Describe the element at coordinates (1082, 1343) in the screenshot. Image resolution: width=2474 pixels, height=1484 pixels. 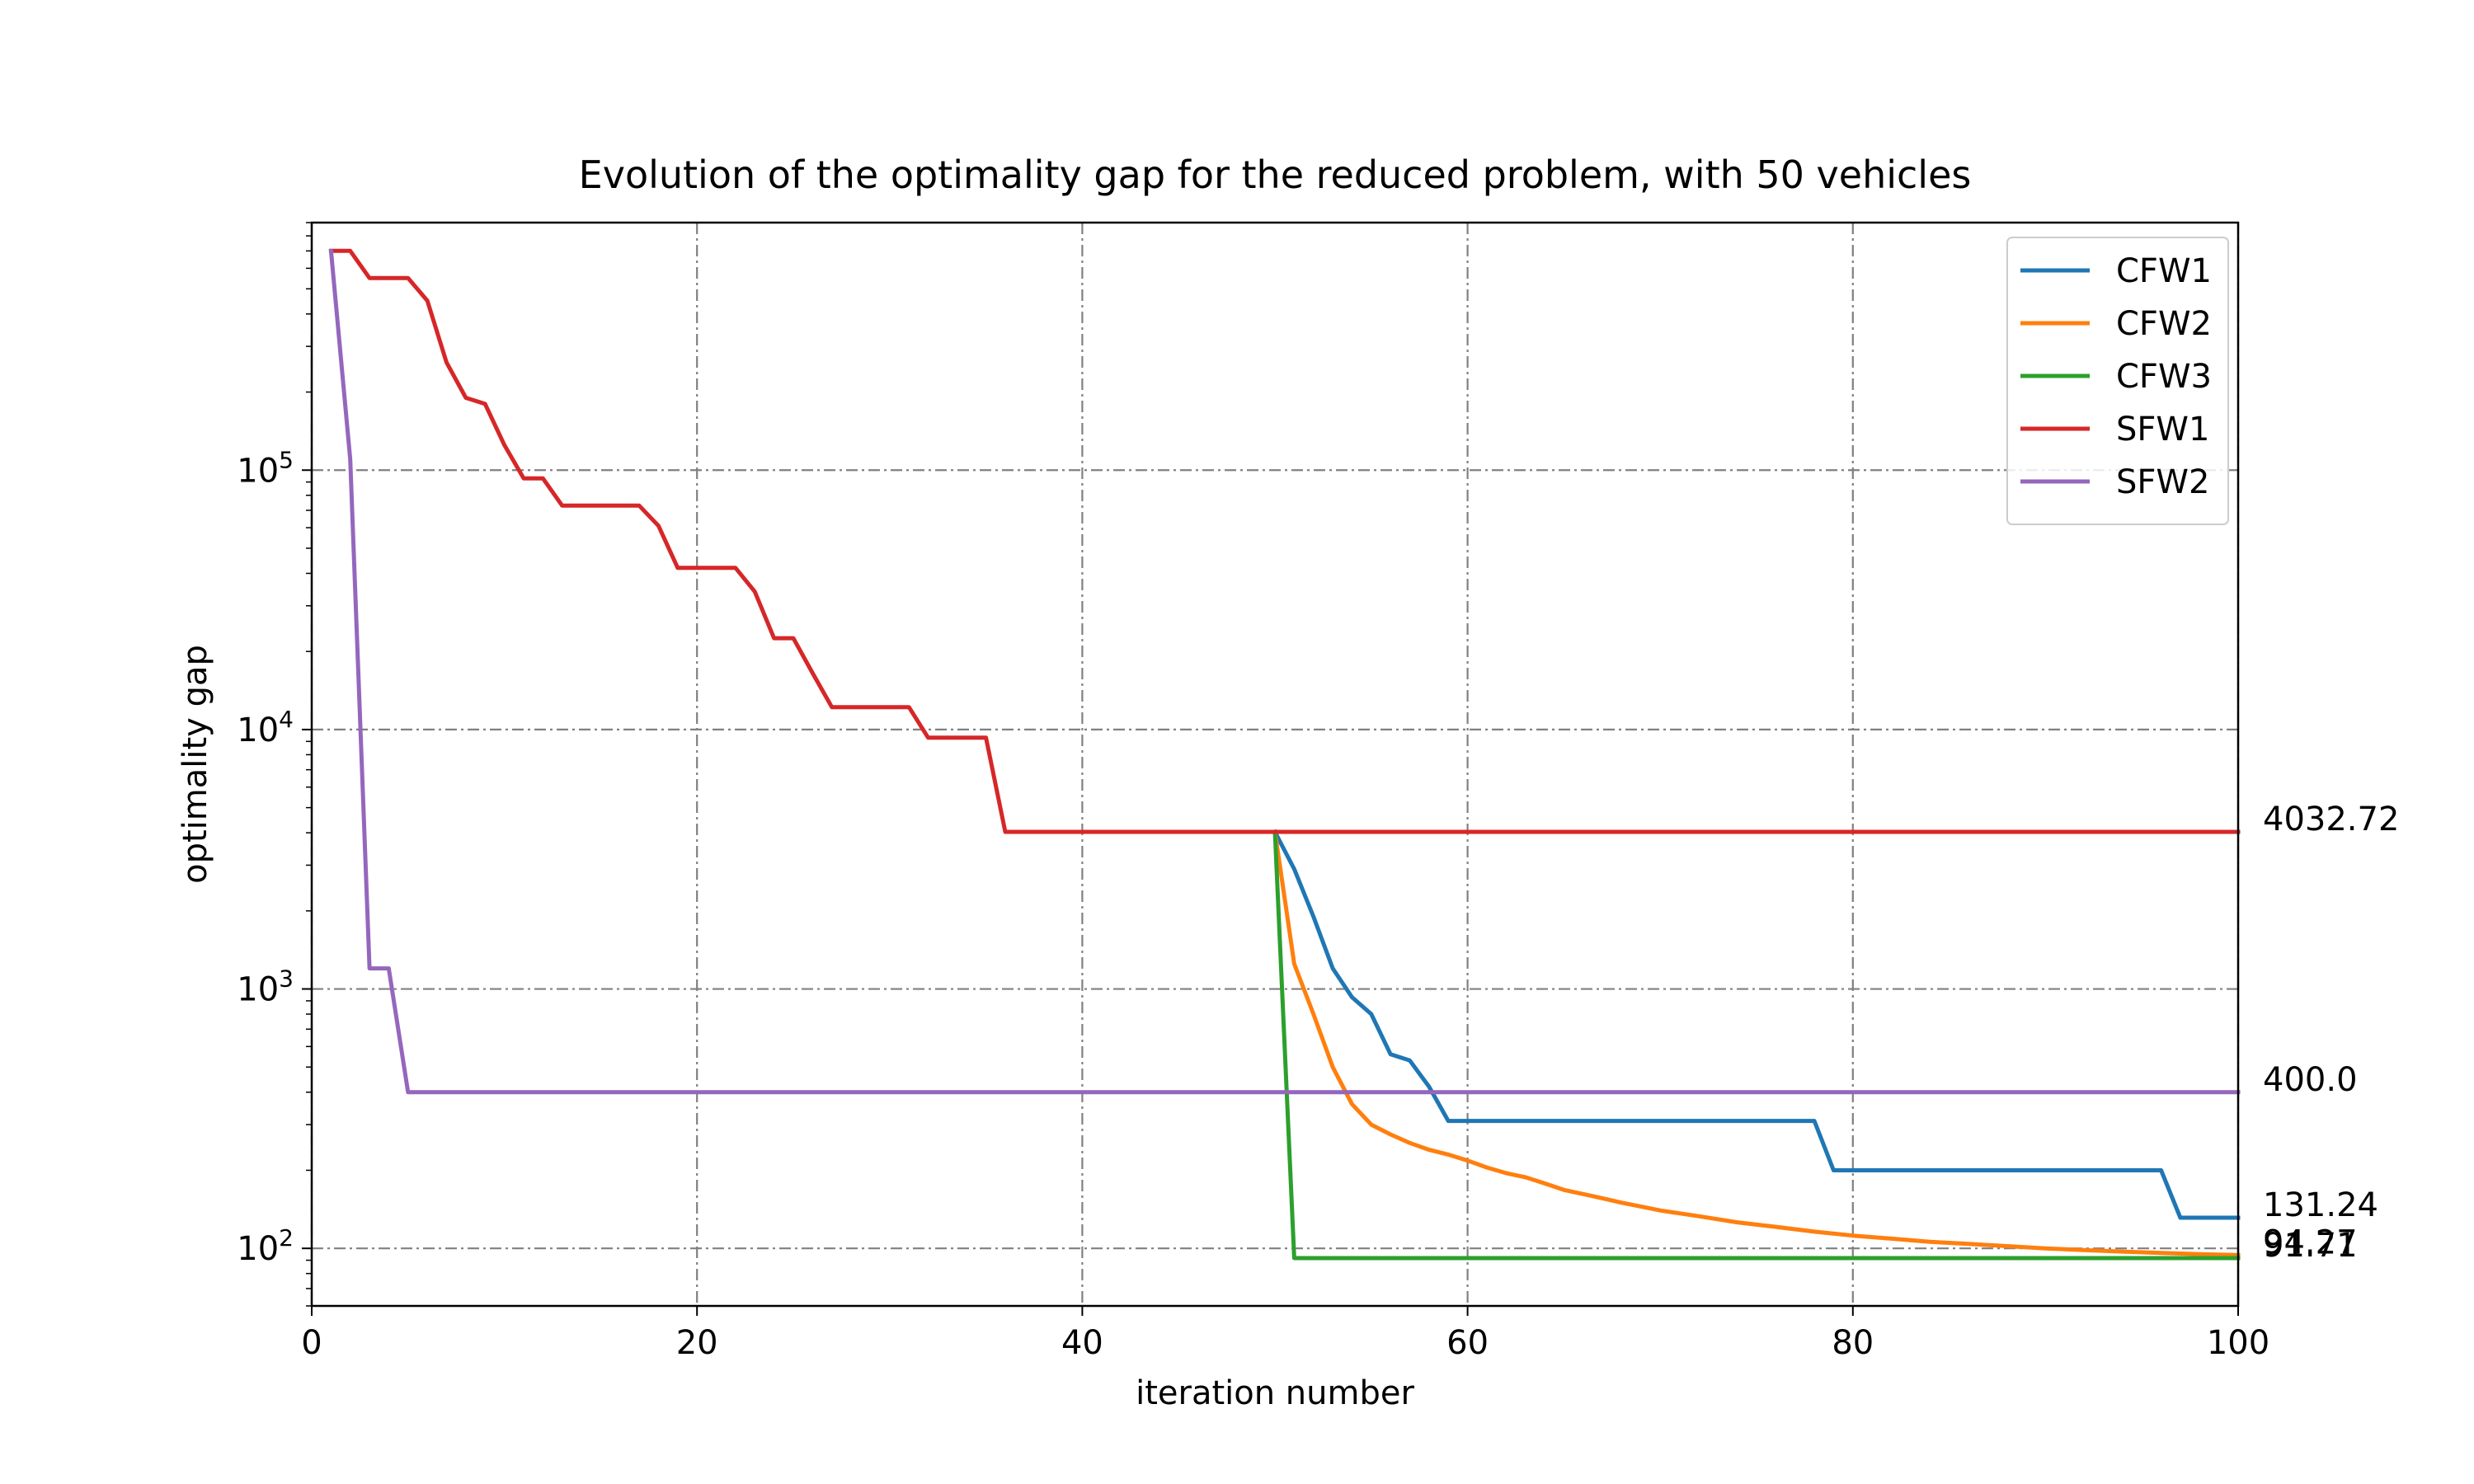
I see `x-tick-label: 40` at that location.